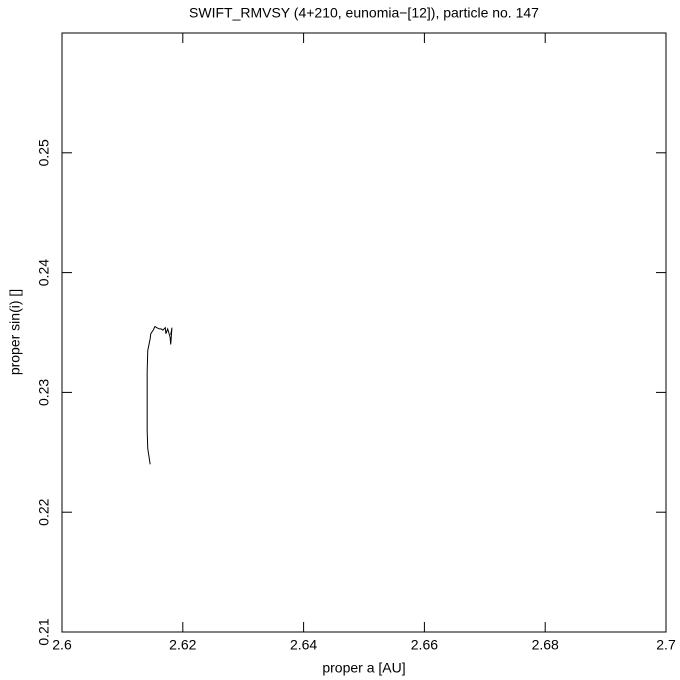  I want to click on y-axis-label: proper sin(i) [], so click(15, 332).